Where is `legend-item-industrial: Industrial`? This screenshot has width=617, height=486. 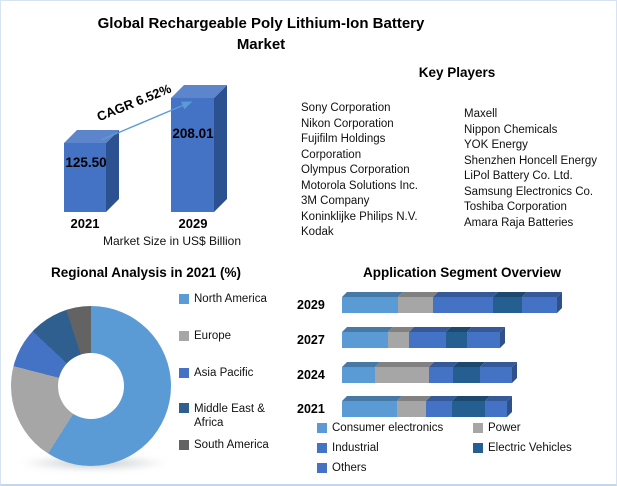
legend-item-industrial: Industrial is located at coordinates (348, 448).